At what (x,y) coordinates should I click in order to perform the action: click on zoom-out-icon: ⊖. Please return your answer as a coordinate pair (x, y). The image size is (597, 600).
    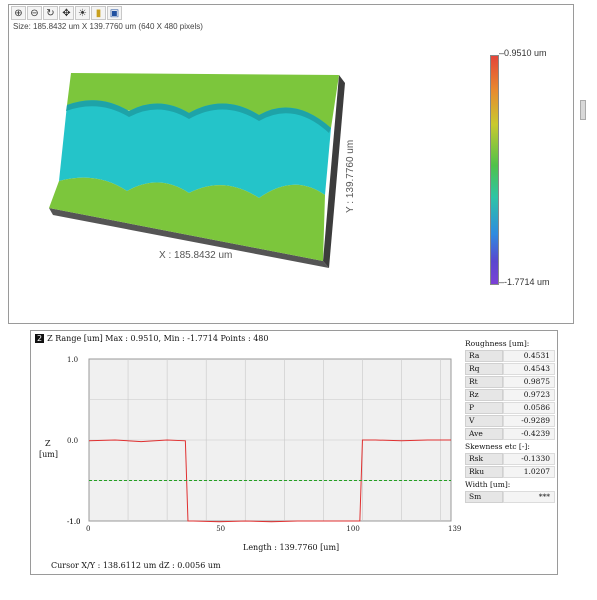
    Looking at the image, I should click on (34, 13).